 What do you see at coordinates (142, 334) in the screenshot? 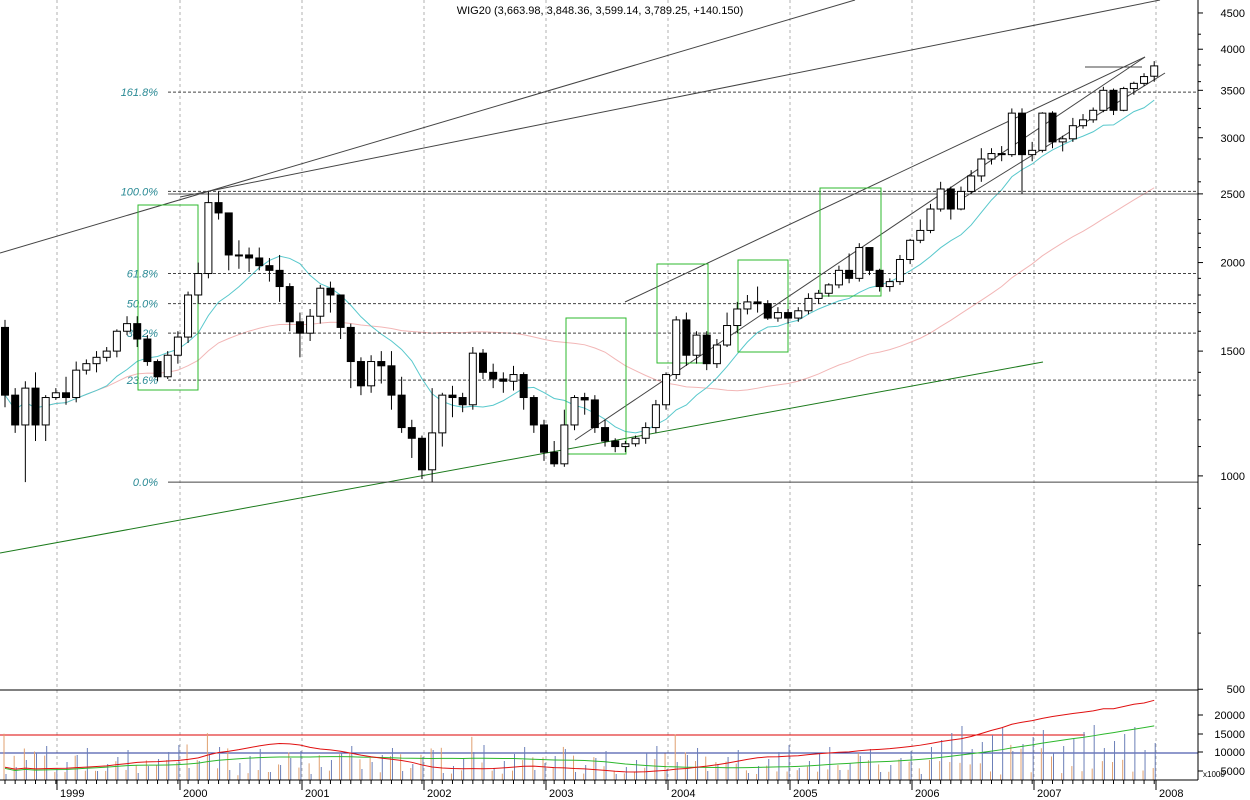
I see `fibonacci-label: 38.2%` at bounding box center [142, 334].